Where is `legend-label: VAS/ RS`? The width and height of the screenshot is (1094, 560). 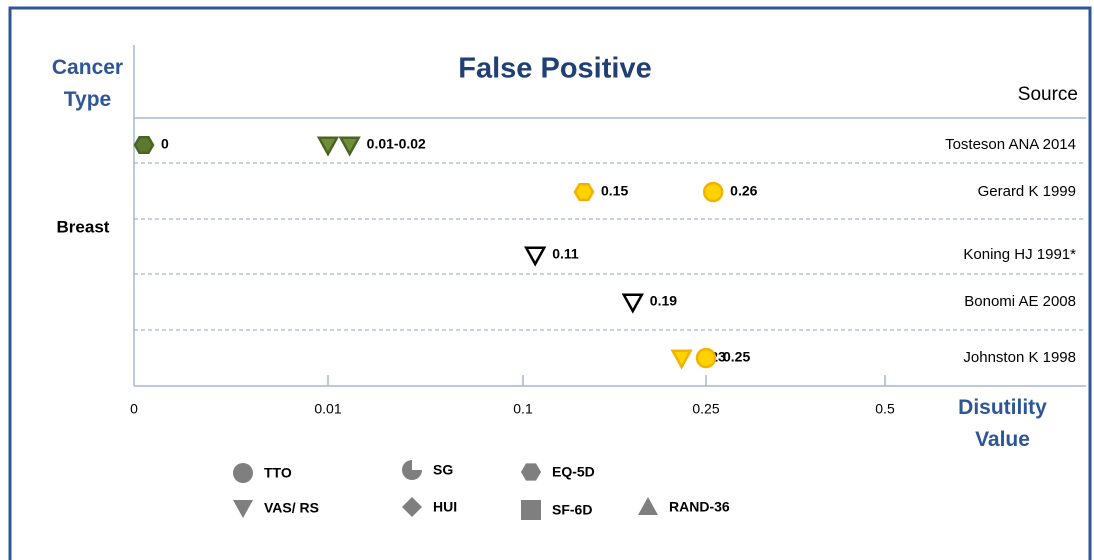
legend-label: VAS/ RS is located at coordinates (291, 508).